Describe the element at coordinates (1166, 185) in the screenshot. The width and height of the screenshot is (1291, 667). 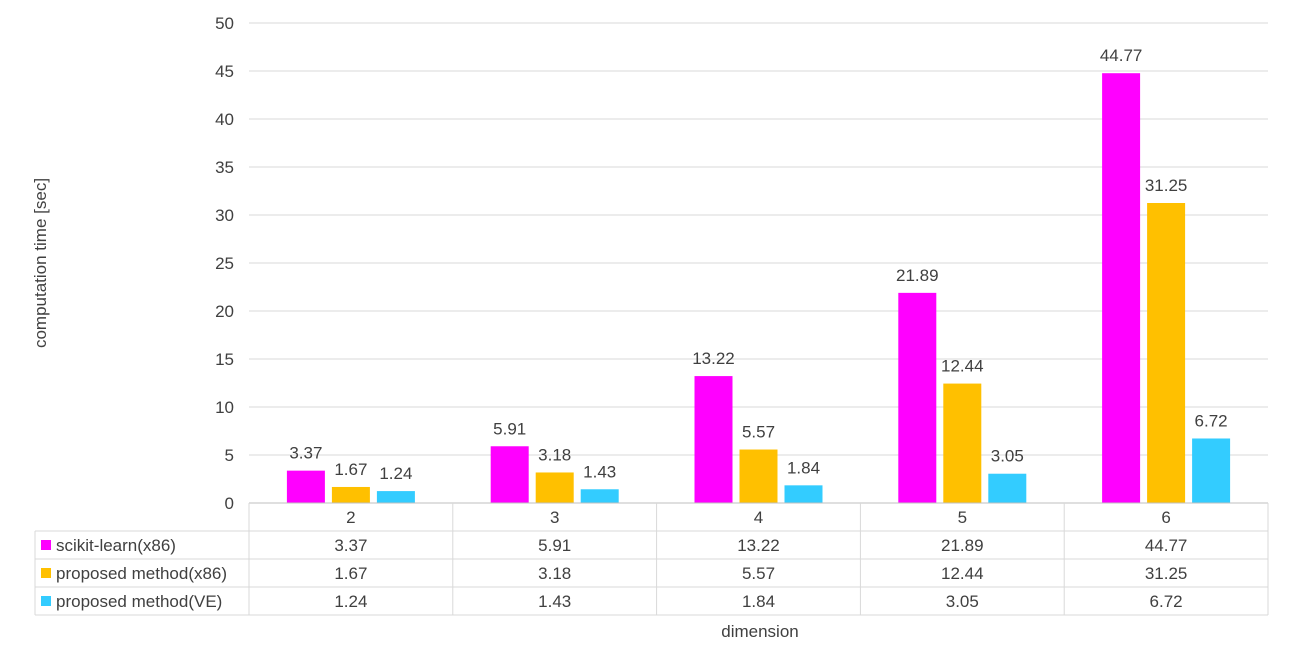
I see `data-label-proposed-method-x86-6: 31.25` at that location.